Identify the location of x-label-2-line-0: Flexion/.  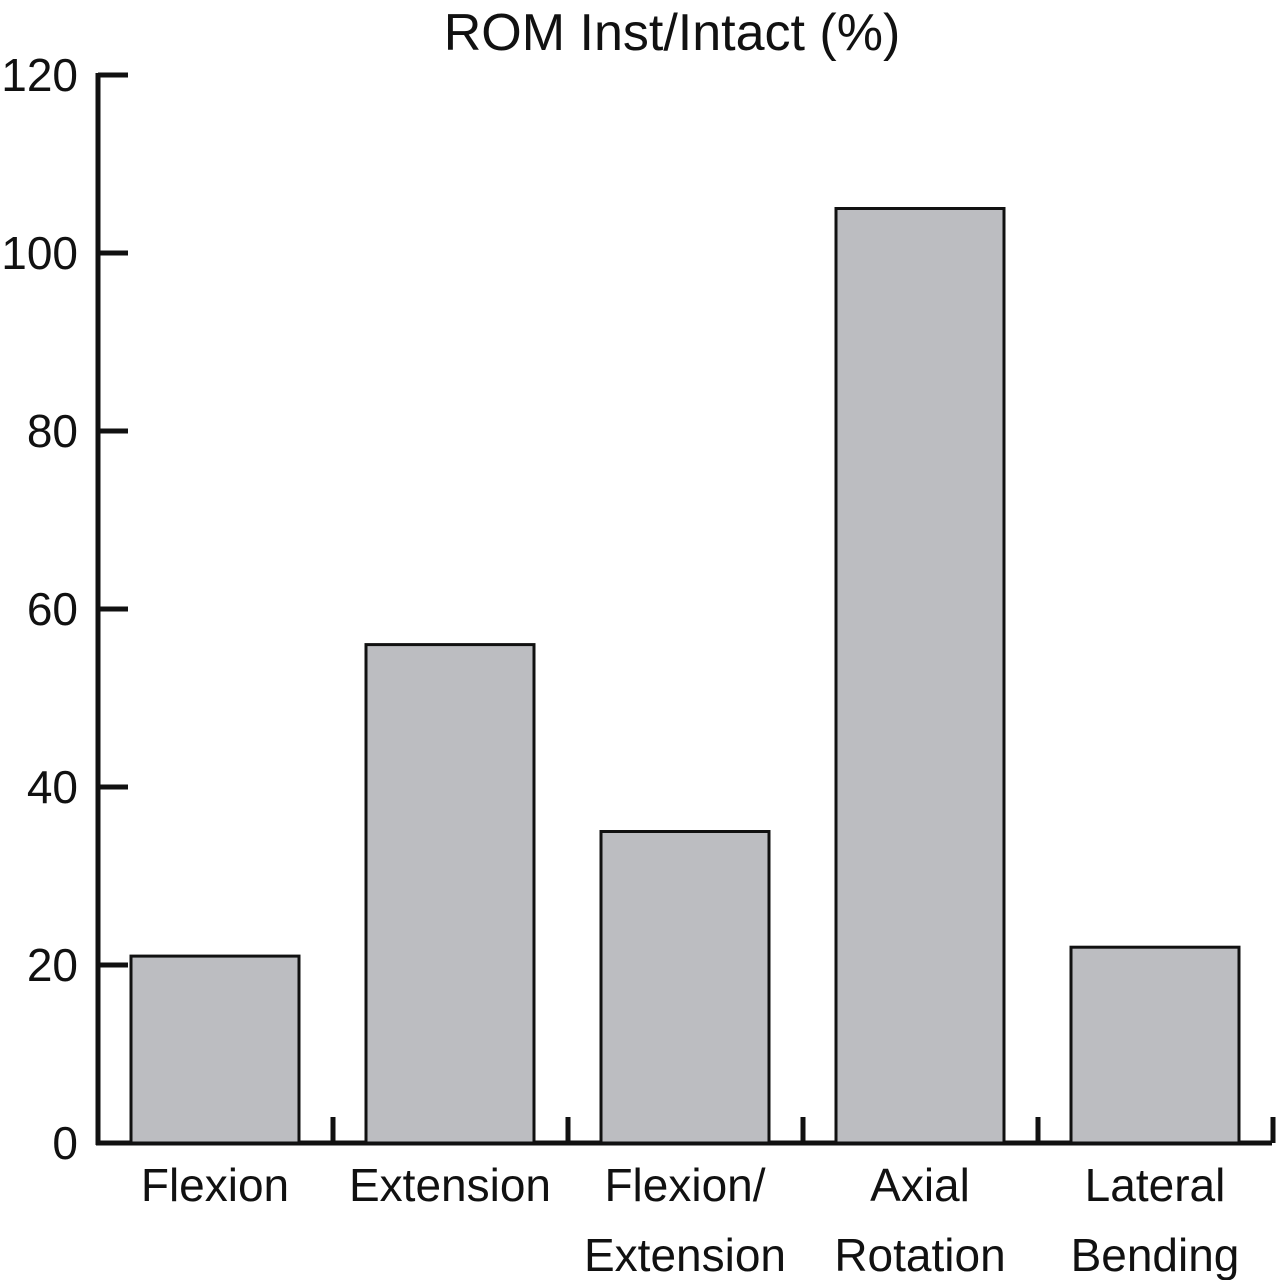
(684, 1185).